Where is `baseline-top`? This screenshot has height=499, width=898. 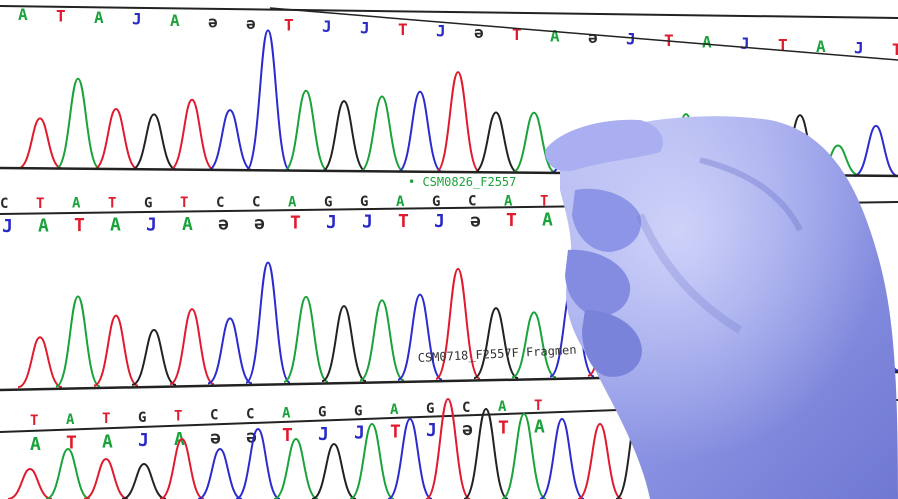
baseline-top is located at coordinates (449, 12).